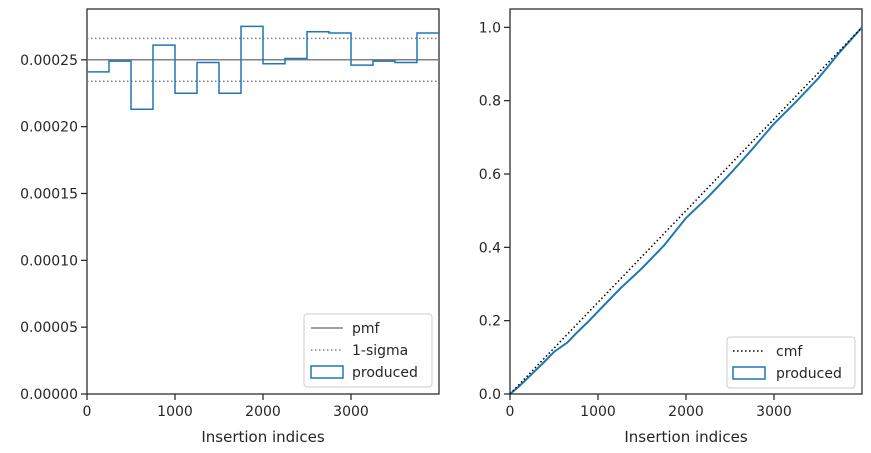 This screenshot has width=871, height=453. Describe the element at coordinates (598, 412) in the screenshot. I see `right-x-tick-label: 1000` at that location.